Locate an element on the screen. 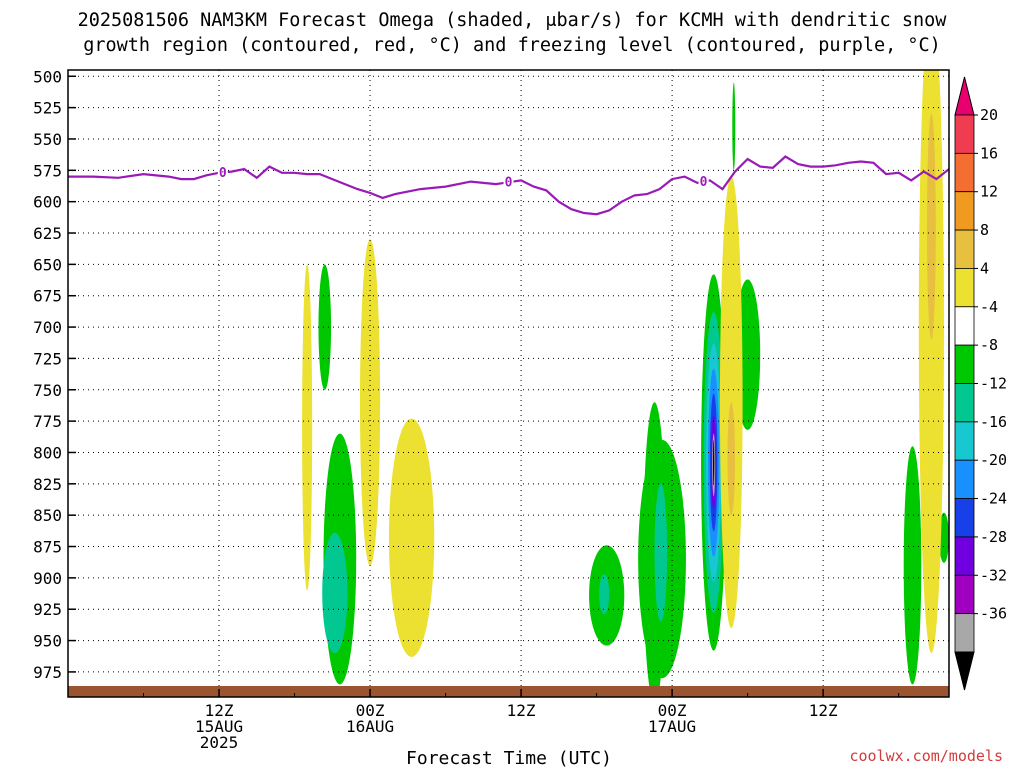 This screenshot has width=1024, height=768. freezing-level-label-0: 0 is located at coordinates (223, 173).